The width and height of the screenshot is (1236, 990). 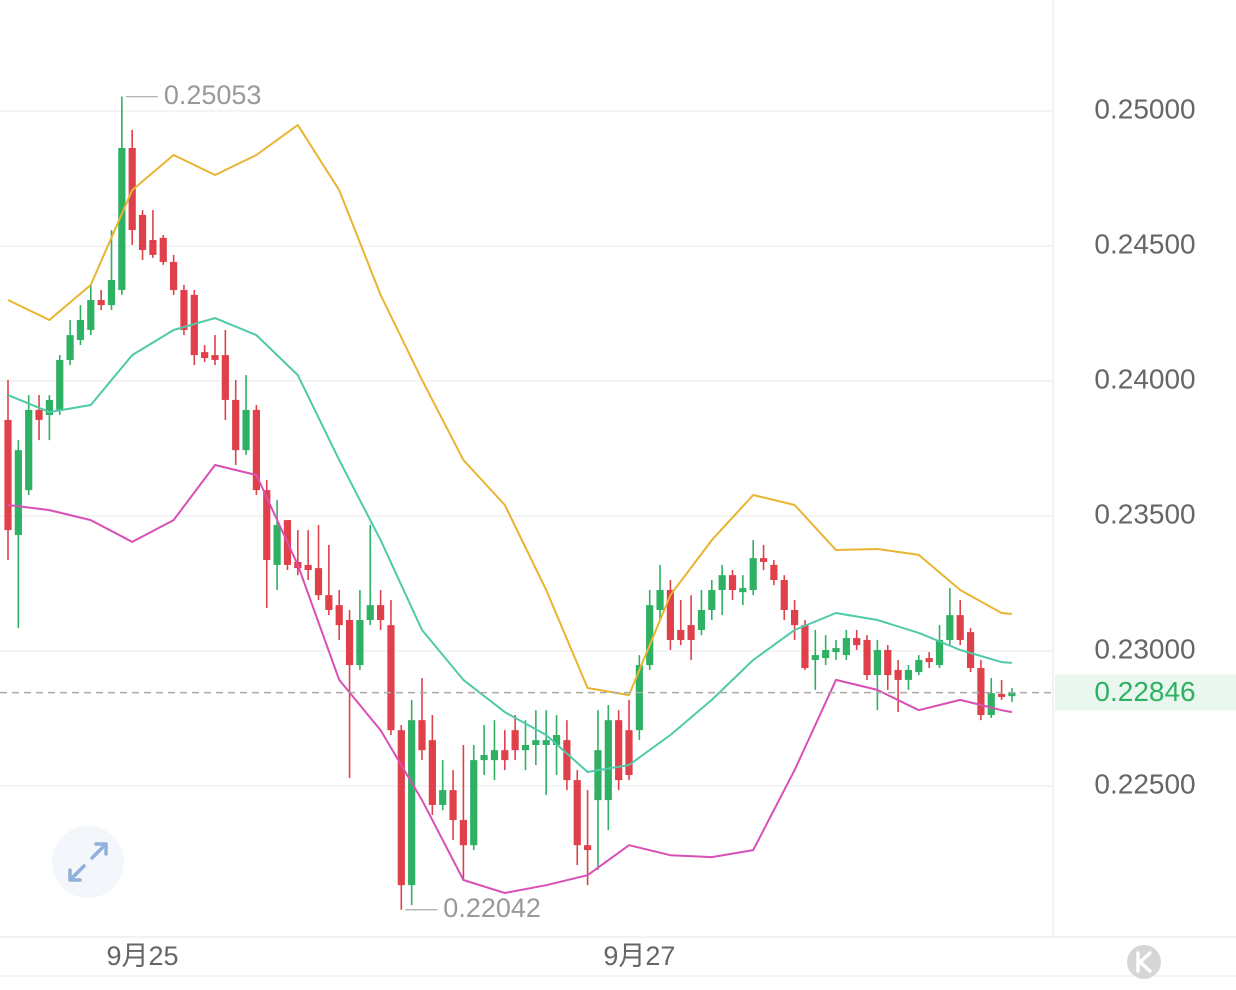 I want to click on kline-icon, so click(x=1144, y=962).